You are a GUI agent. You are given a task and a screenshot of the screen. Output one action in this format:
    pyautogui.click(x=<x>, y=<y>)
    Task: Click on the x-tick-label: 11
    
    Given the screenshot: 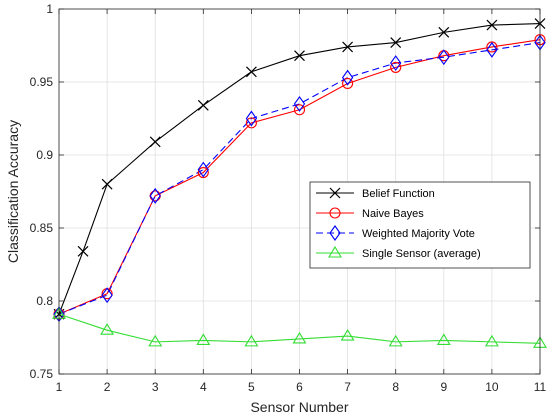 What is the action you would take?
    pyautogui.click(x=540, y=387)
    